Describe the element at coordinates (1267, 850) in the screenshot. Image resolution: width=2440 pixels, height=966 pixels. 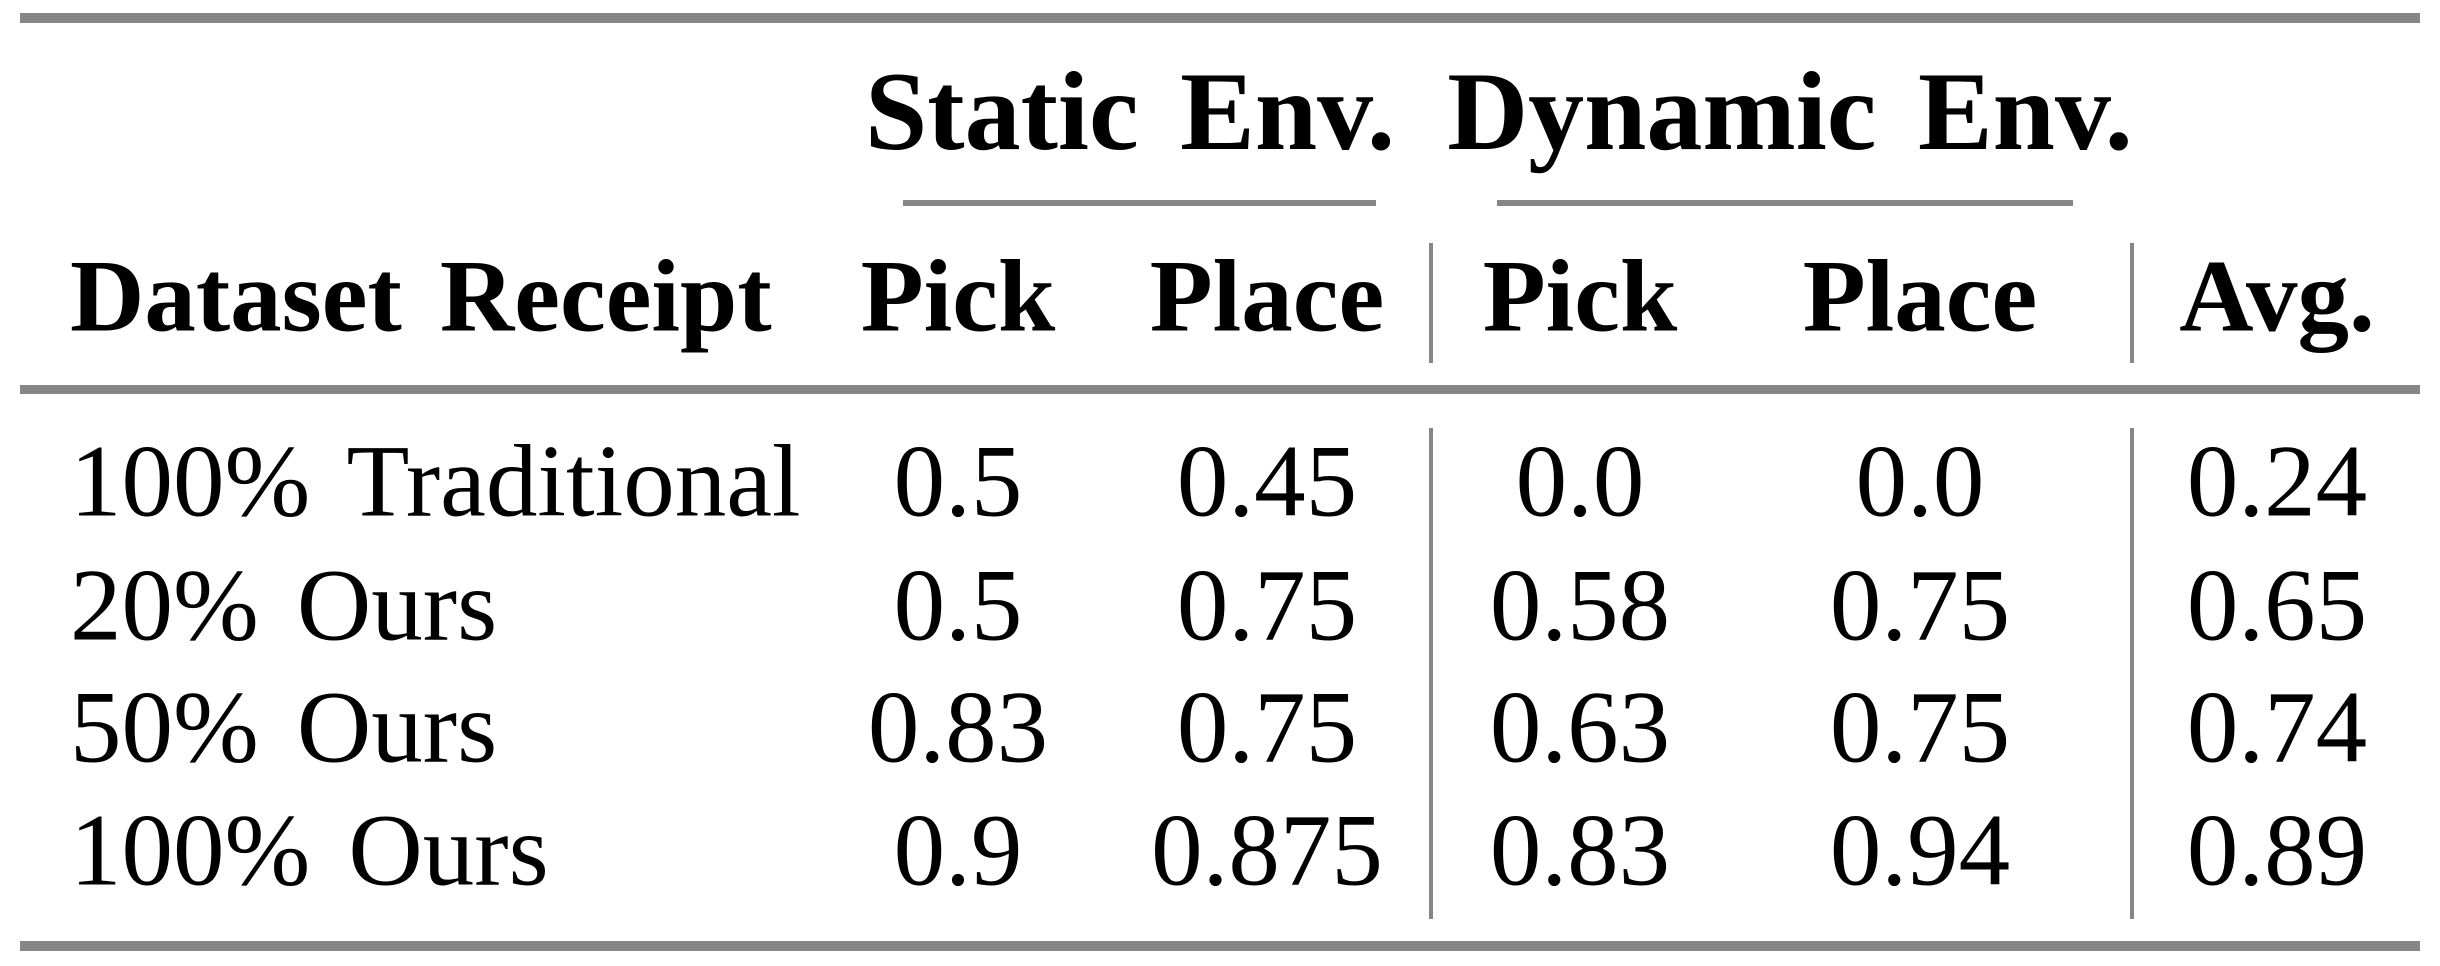
I see `table-cell: 0.875` at that location.